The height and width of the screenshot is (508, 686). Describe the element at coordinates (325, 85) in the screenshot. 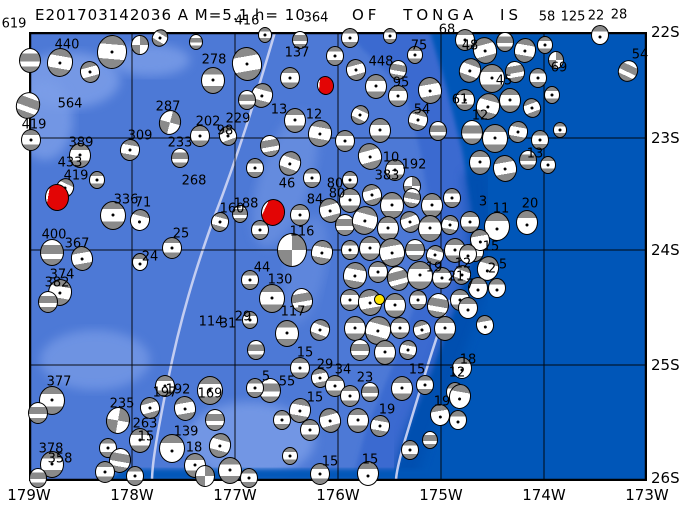

I see `red-focal-mechanism` at that location.